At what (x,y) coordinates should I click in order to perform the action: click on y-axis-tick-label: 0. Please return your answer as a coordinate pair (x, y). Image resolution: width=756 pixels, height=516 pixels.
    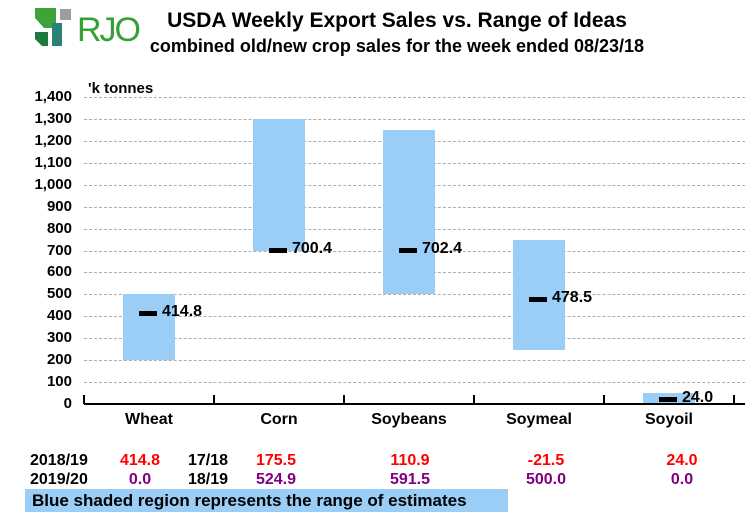
    Looking at the image, I should click on (67, 403).